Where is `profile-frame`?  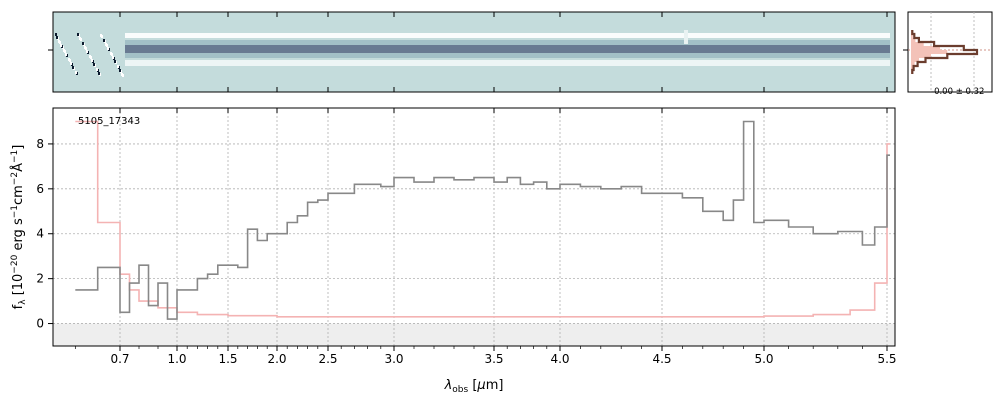 profile-frame is located at coordinates (950, 52).